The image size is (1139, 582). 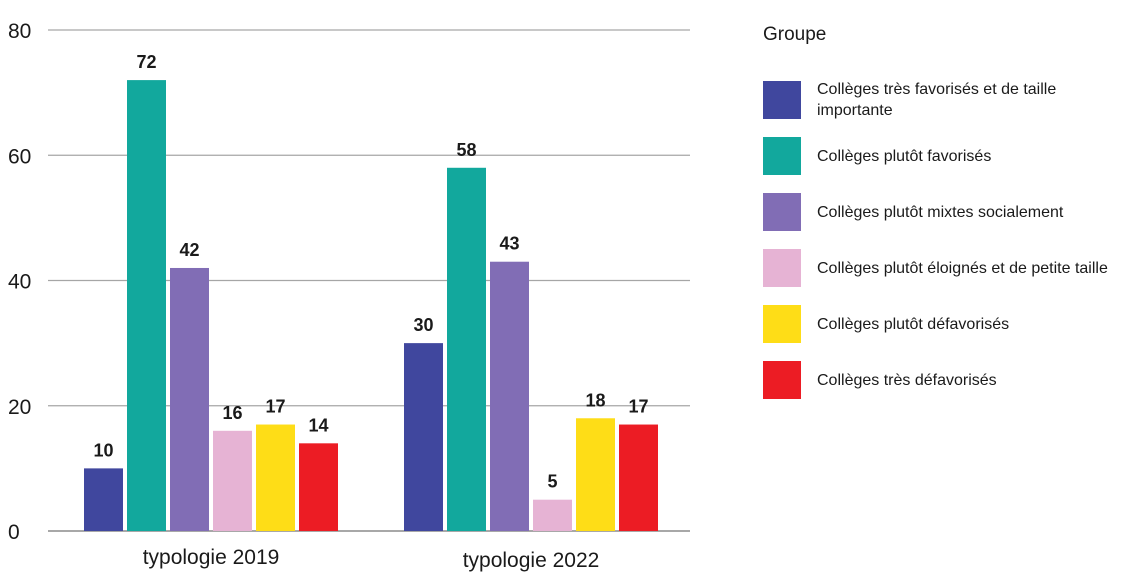 What do you see at coordinates (19, 31) in the screenshot?
I see `y-tick-label: 80` at bounding box center [19, 31].